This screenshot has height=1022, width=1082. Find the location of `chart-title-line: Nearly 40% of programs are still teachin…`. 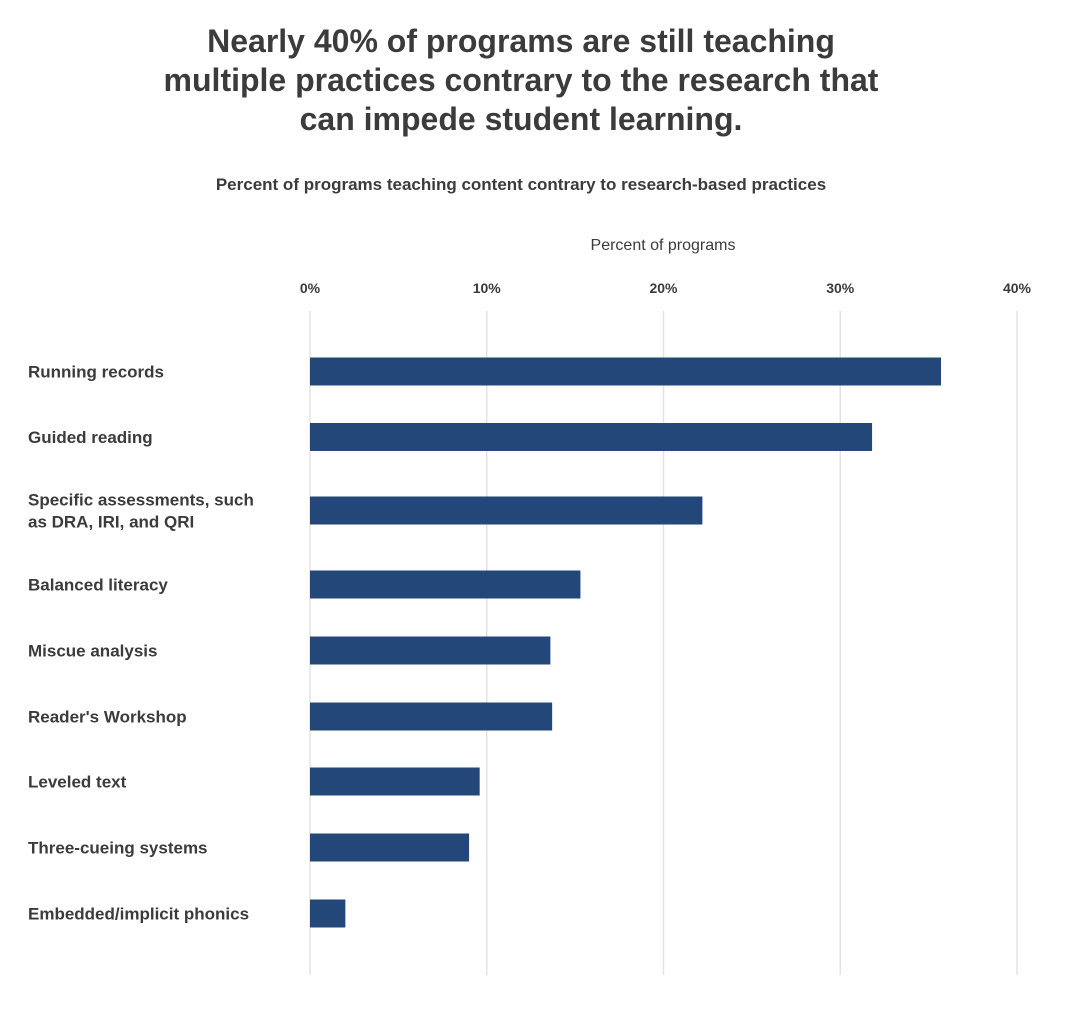

chart-title-line: Nearly 40% of programs are still teachin… is located at coordinates (521, 41).